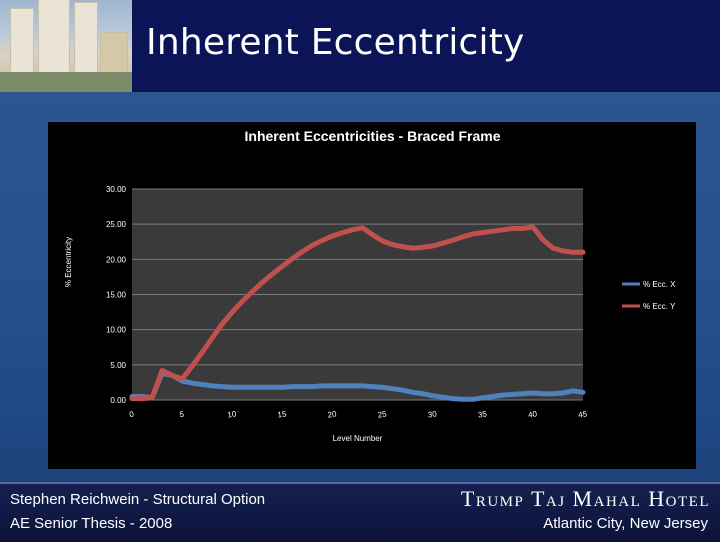  Describe the element at coordinates (585, 498) in the screenshot. I see `project-name: Trump Taj Mahal Hotel` at that location.